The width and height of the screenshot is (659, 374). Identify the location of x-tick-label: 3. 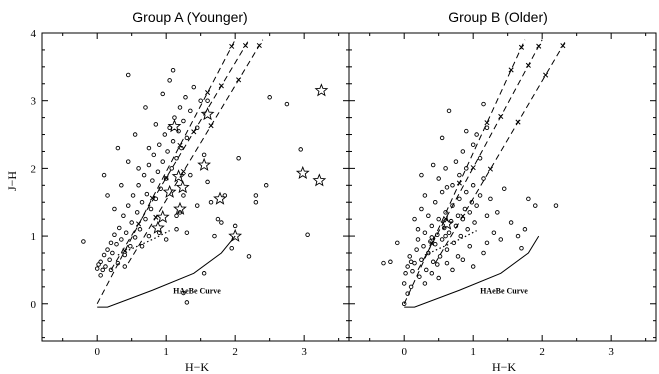
(304, 352).